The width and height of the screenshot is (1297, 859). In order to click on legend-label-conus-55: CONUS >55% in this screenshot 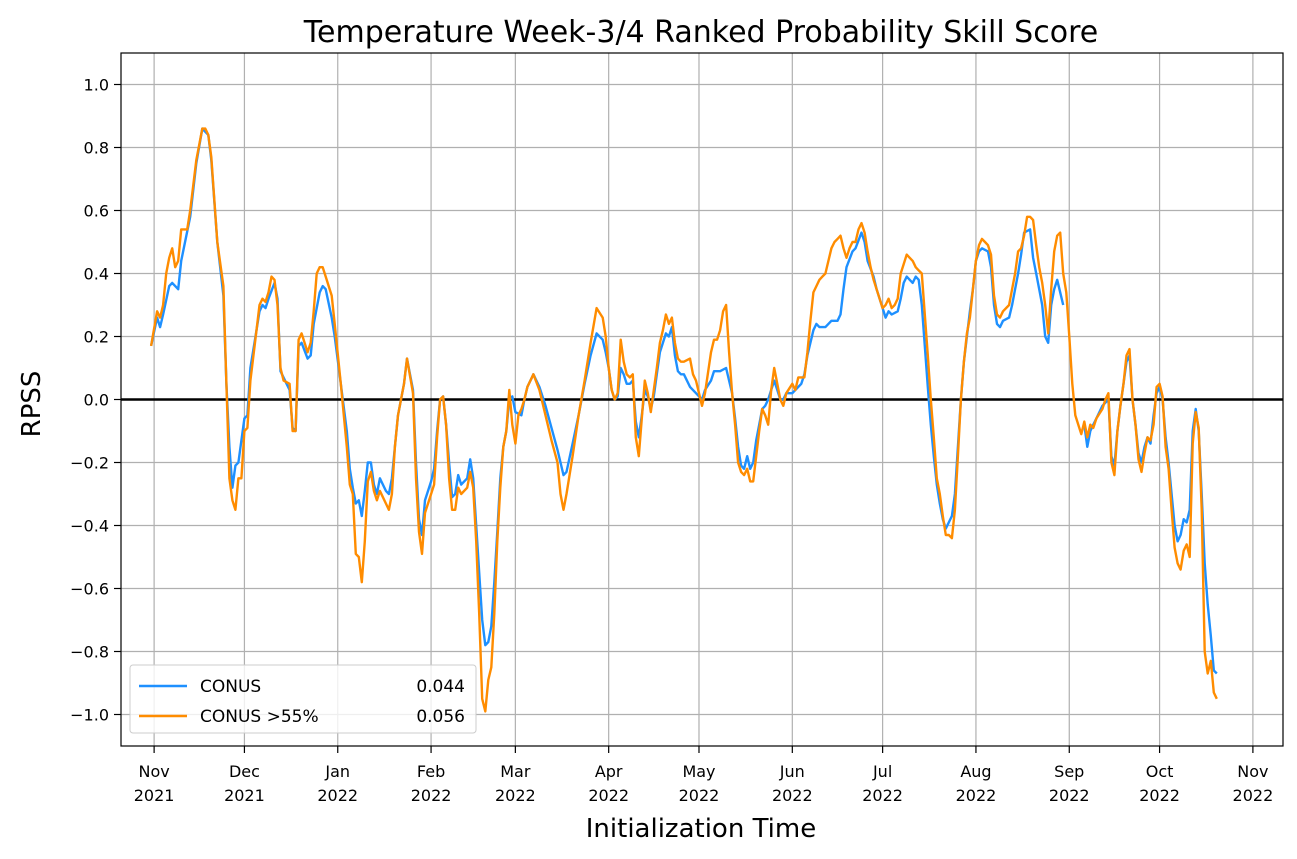, I will do `click(259, 717)`.